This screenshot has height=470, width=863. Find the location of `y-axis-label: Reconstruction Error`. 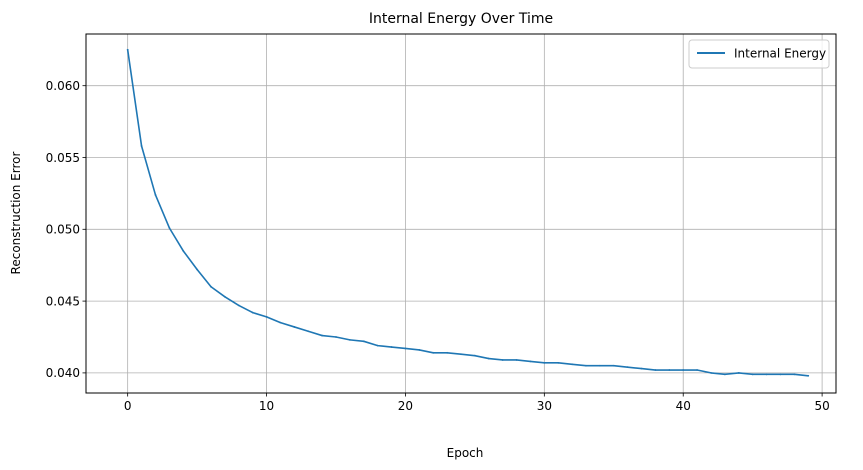

y-axis-label: Reconstruction Error is located at coordinates (16, 213).